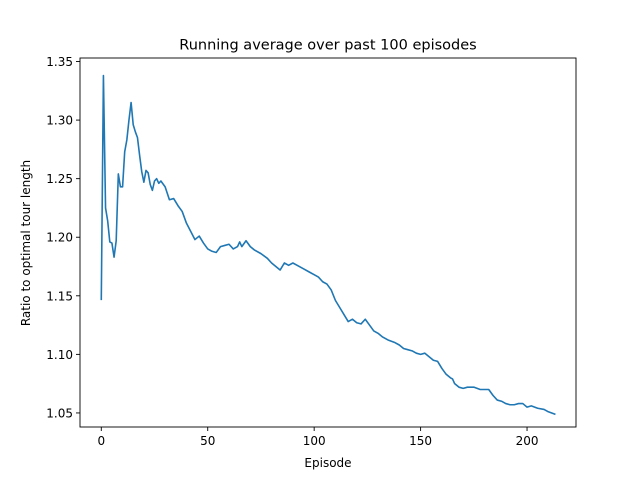 This screenshot has width=640, height=480. I want to click on y-tick-label: 1.30, so click(59, 121).